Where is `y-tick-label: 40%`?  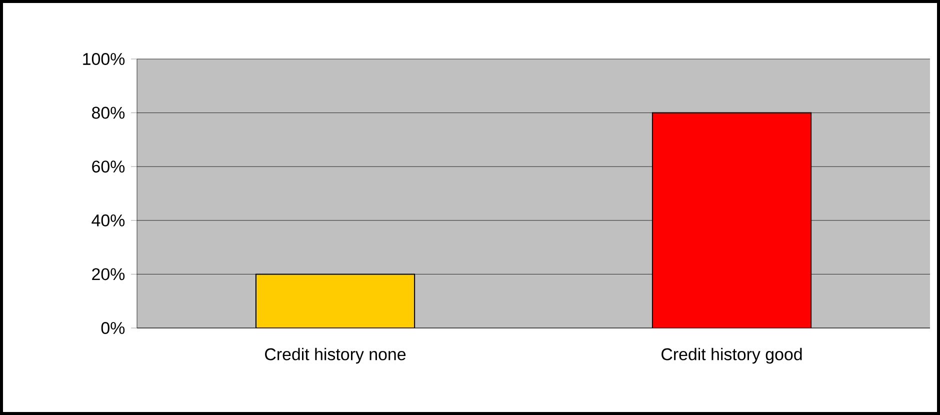
y-tick-label: 40% is located at coordinates (108, 220).